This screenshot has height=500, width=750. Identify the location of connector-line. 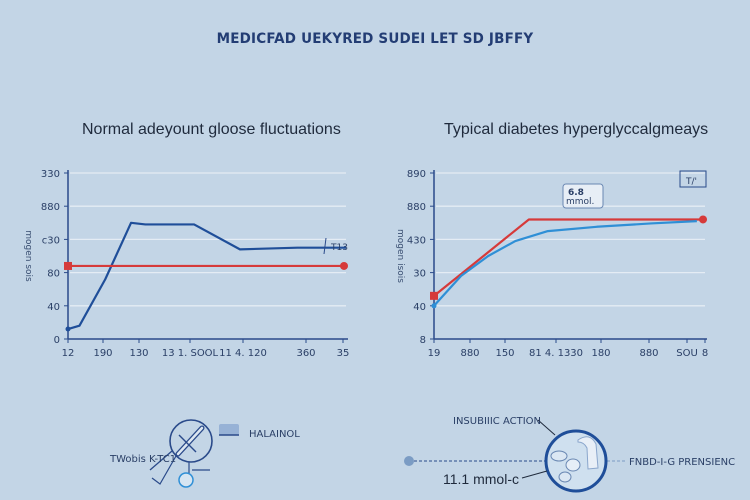
(164, 470).